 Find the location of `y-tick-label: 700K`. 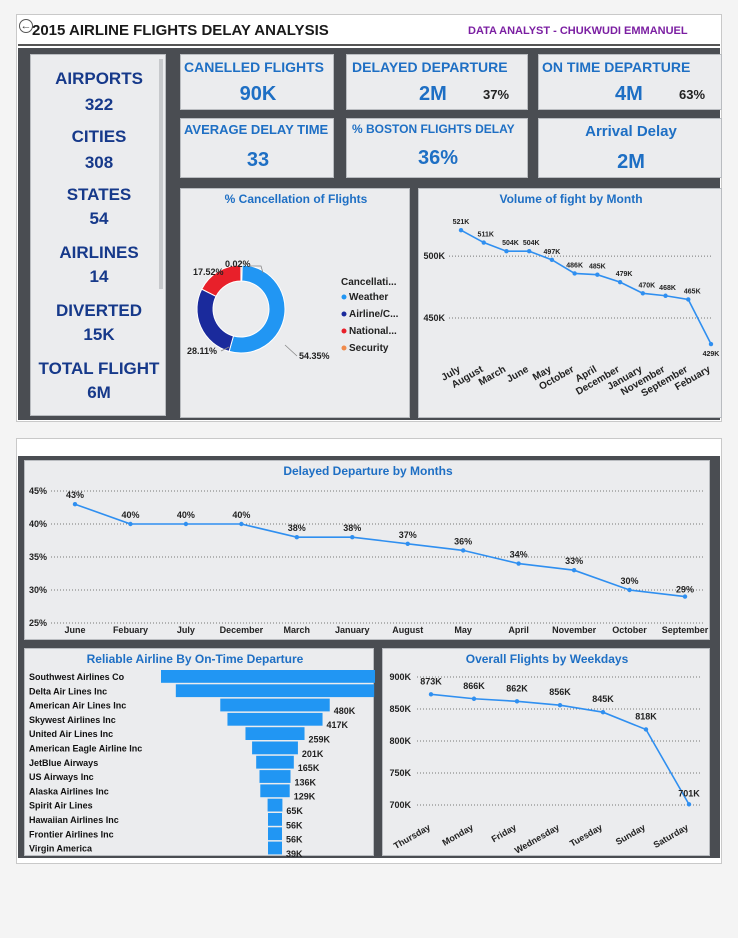

y-tick-label: 700K is located at coordinates (400, 805).